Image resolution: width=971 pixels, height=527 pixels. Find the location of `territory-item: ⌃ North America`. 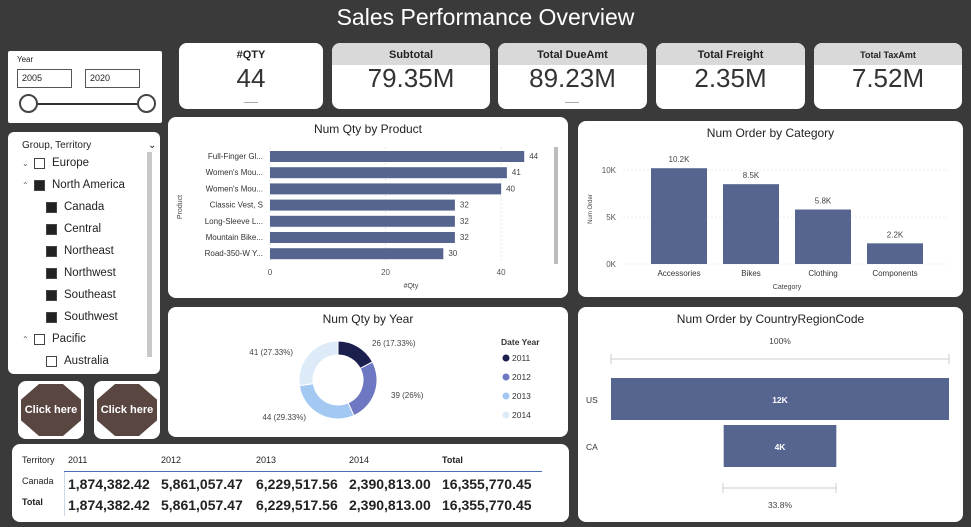

territory-item: ⌃ North America is located at coordinates (73, 185).